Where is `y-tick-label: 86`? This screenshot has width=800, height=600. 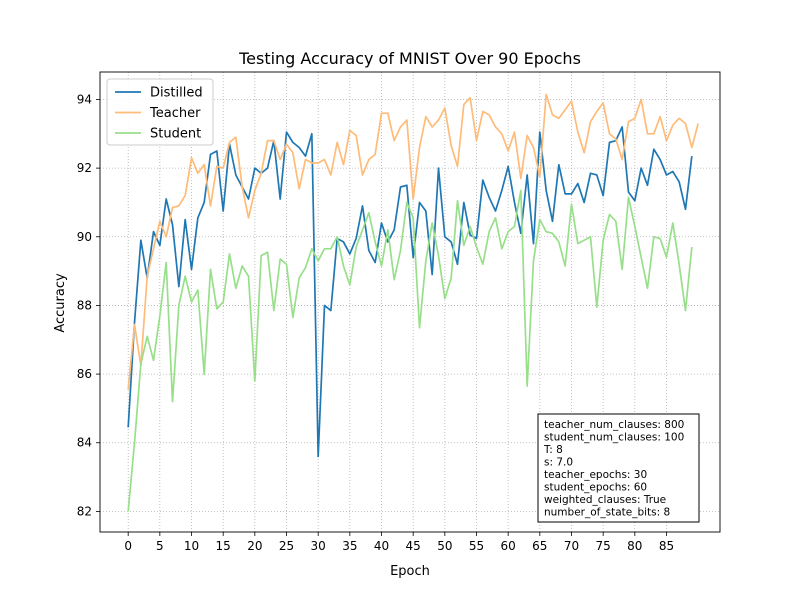 y-tick-label: 86 is located at coordinates (84, 374).